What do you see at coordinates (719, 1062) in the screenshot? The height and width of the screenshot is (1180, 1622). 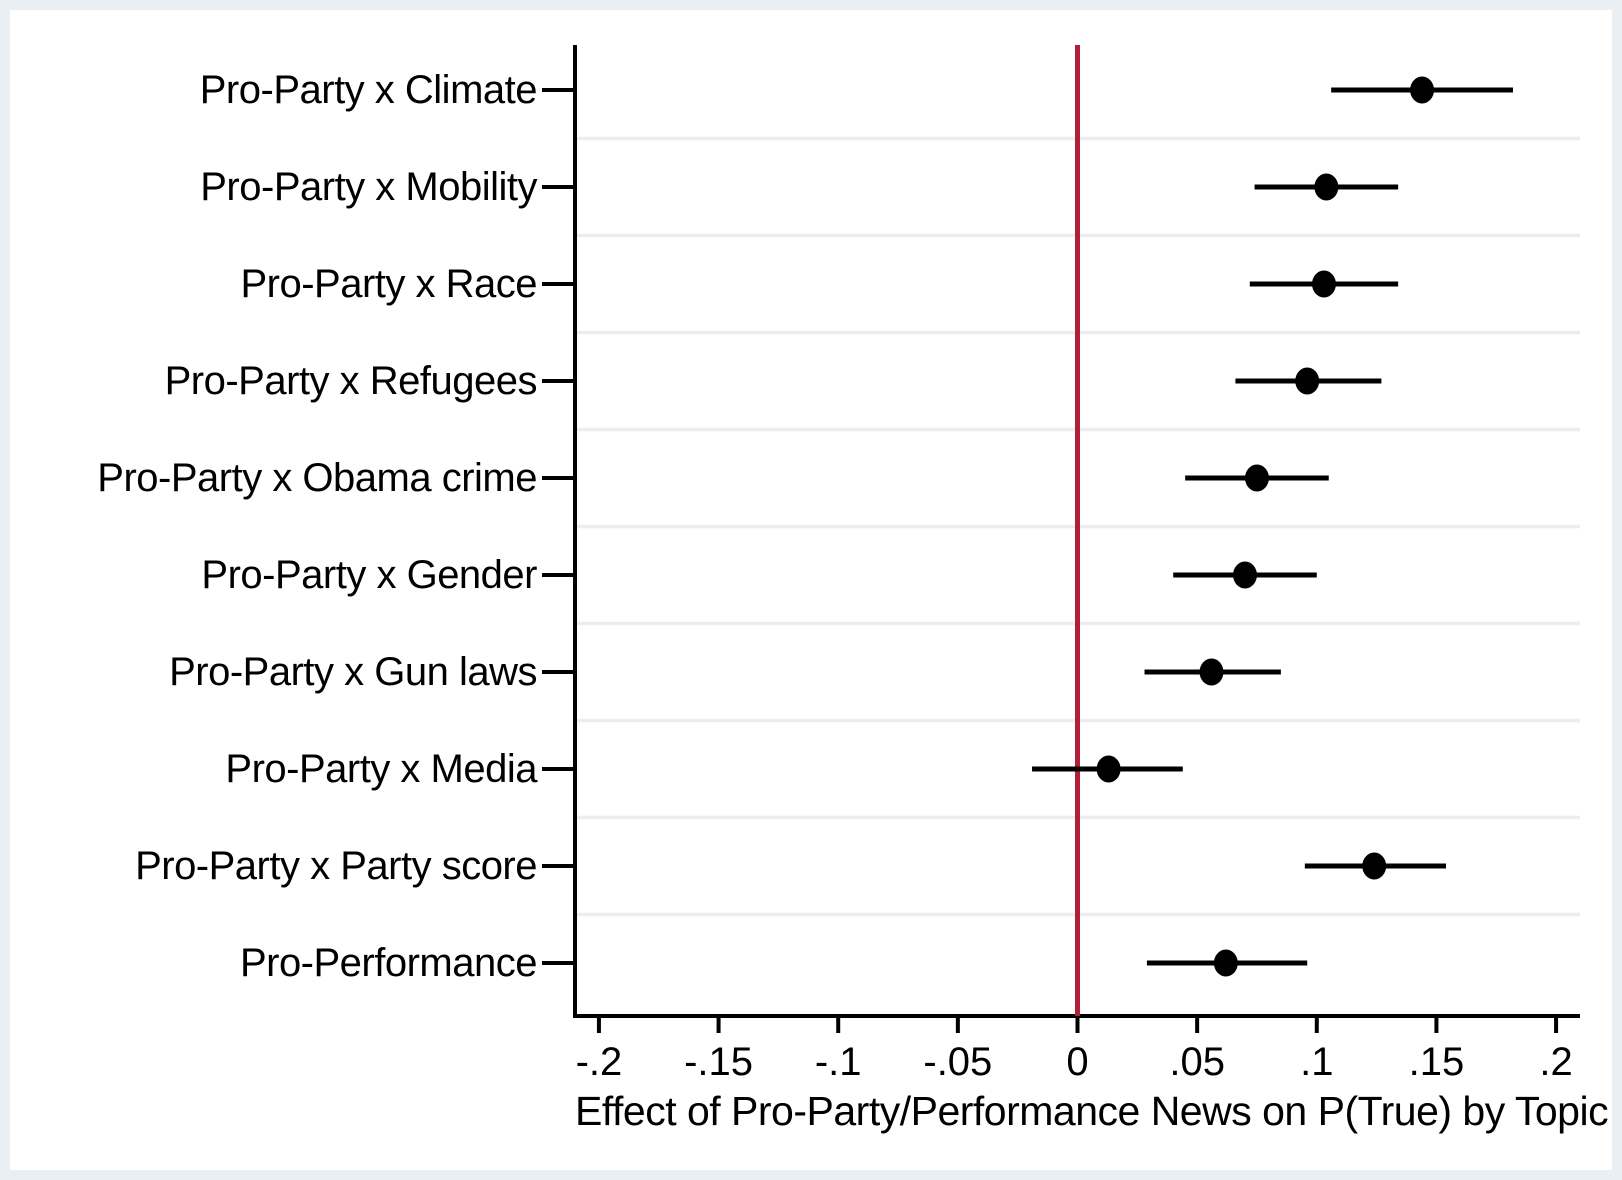 I see `x-tick-label: -.15` at bounding box center [719, 1062].